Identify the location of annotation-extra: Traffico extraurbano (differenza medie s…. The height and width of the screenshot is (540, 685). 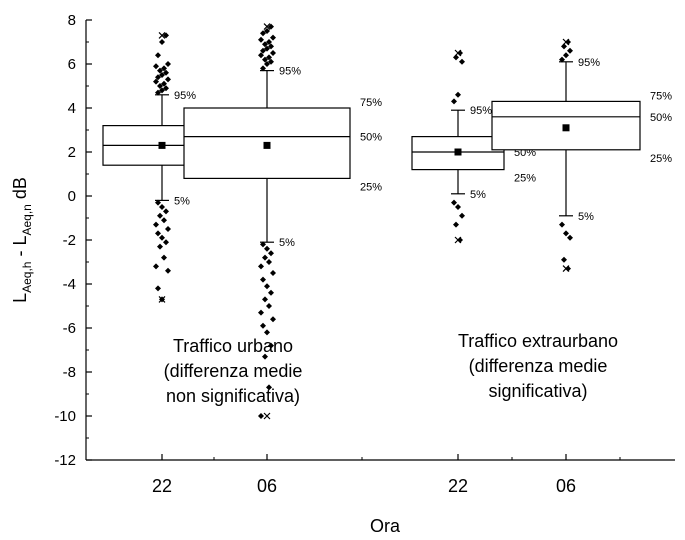
(538, 366).